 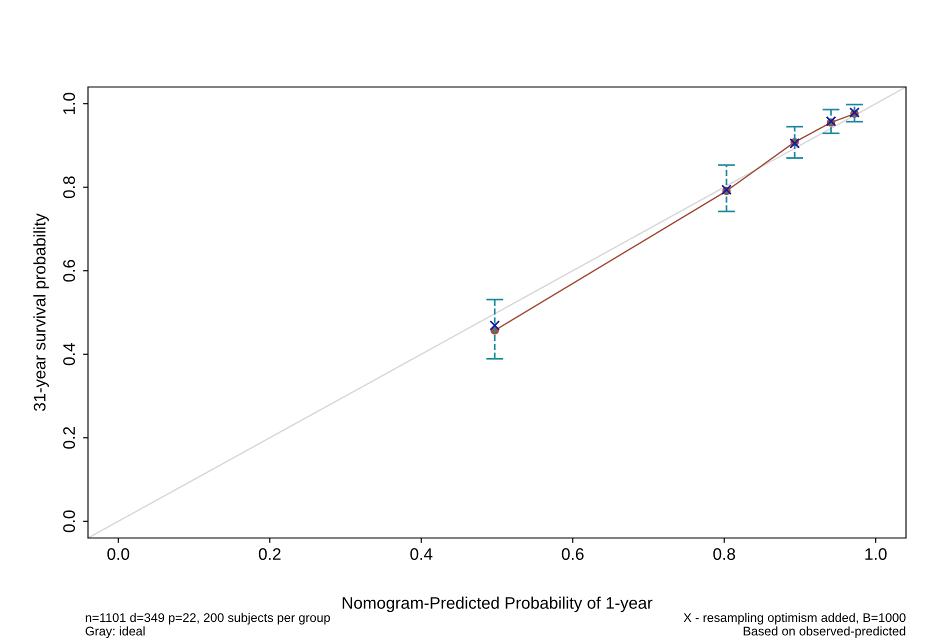 What do you see at coordinates (69, 438) in the screenshot?
I see `y-tick-label: 0.2` at bounding box center [69, 438].